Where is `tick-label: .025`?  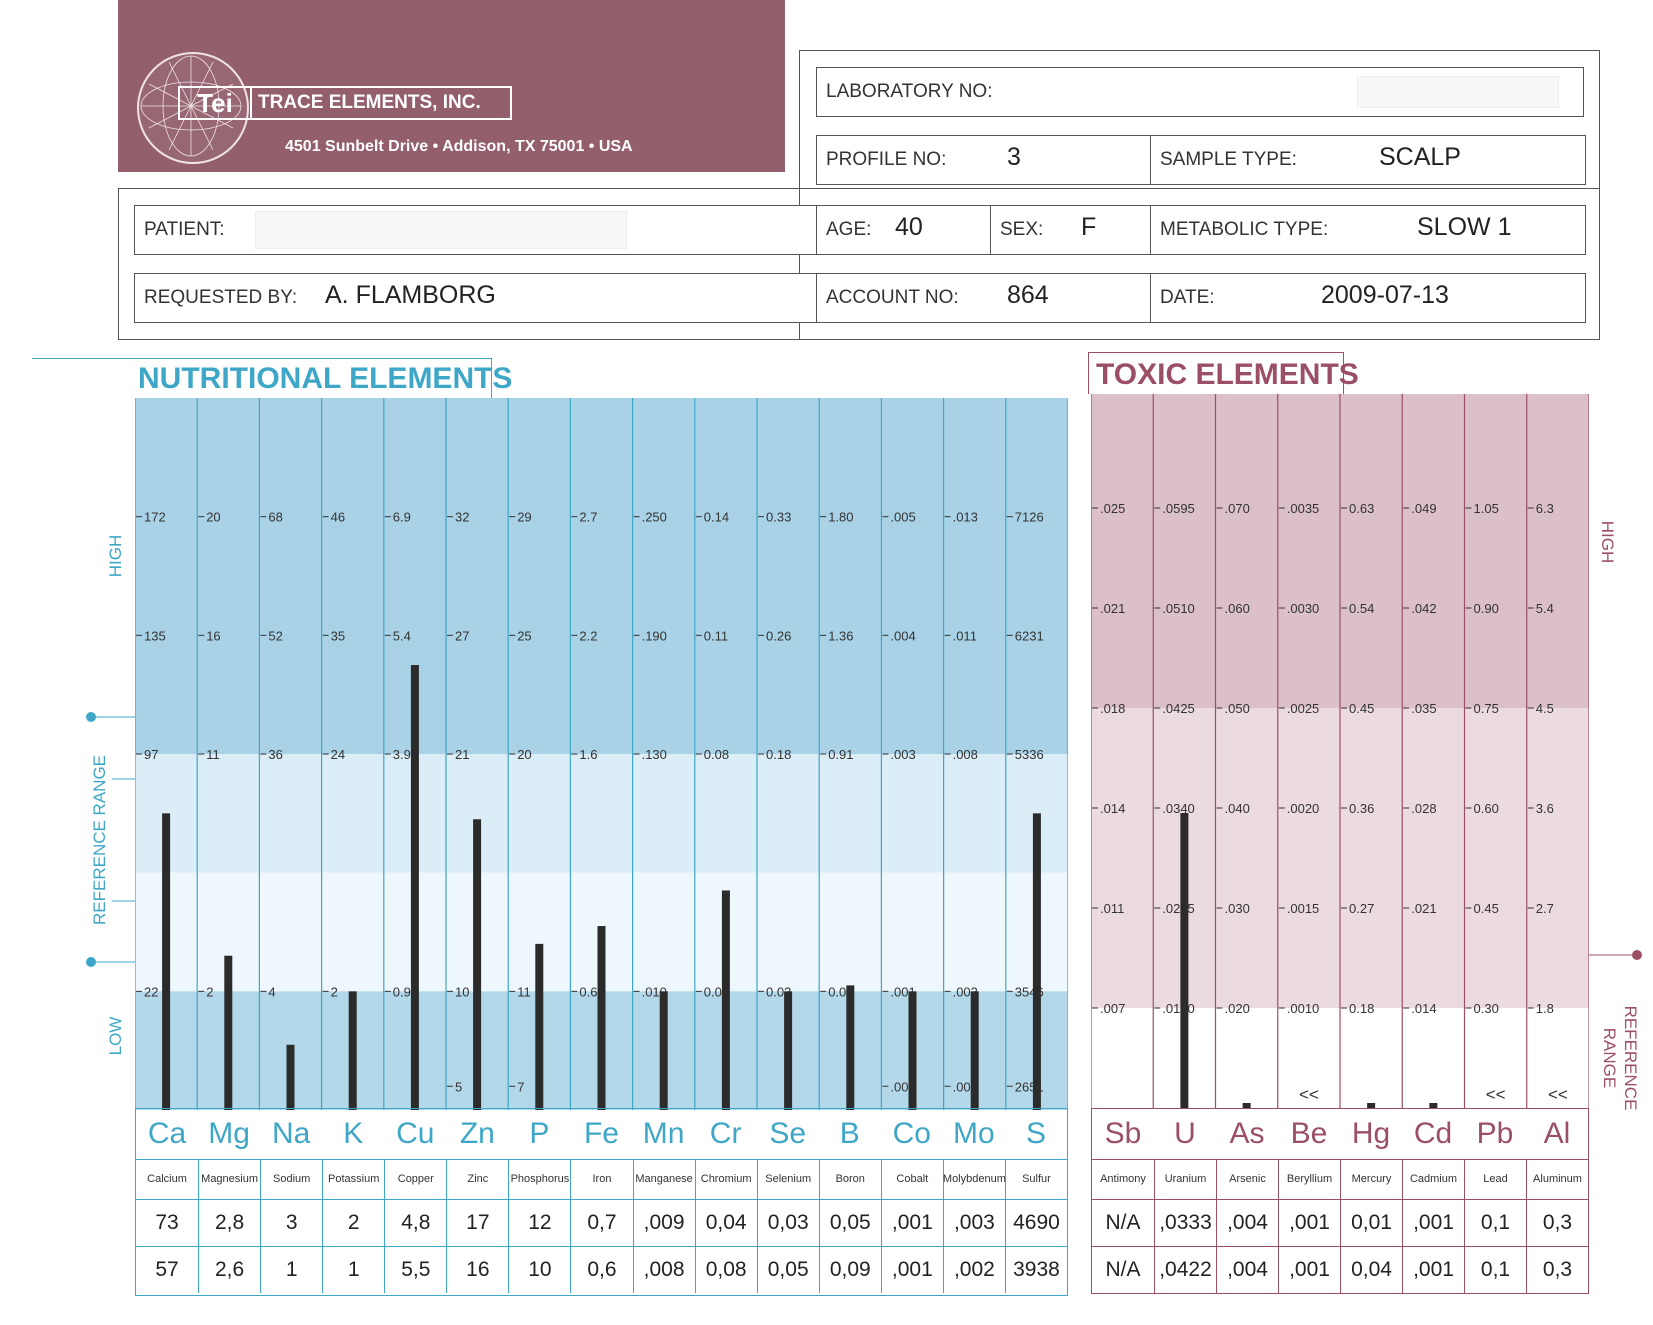
tick-label: .025 is located at coordinates (1112, 508).